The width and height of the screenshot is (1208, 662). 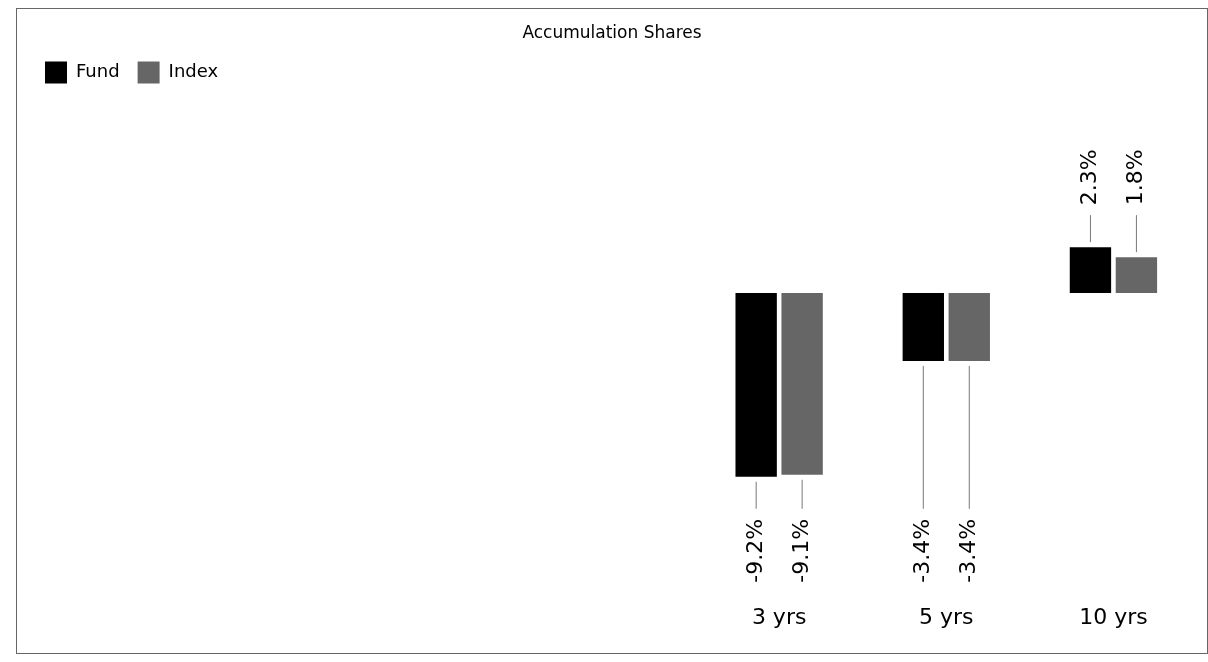 What do you see at coordinates (98, 71) in the screenshot?
I see `legend-label: Fund` at bounding box center [98, 71].